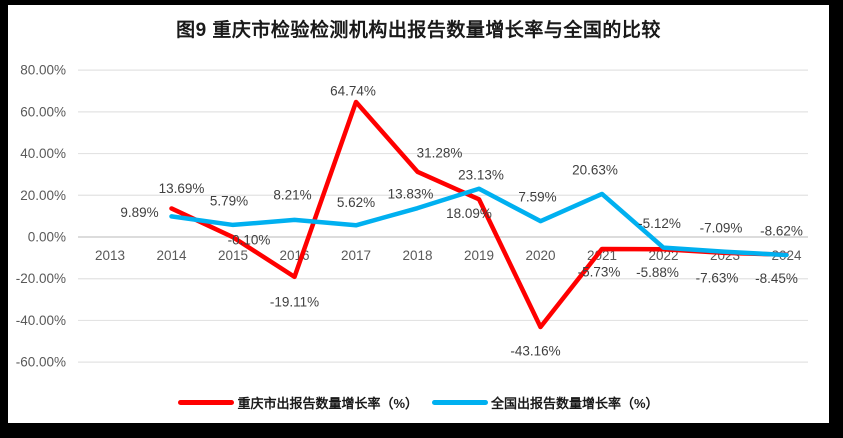 The image size is (843, 438). What do you see at coordinates (206, 402) in the screenshot?
I see `legend-line-icon-chongqing` at bounding box center [206, 402].